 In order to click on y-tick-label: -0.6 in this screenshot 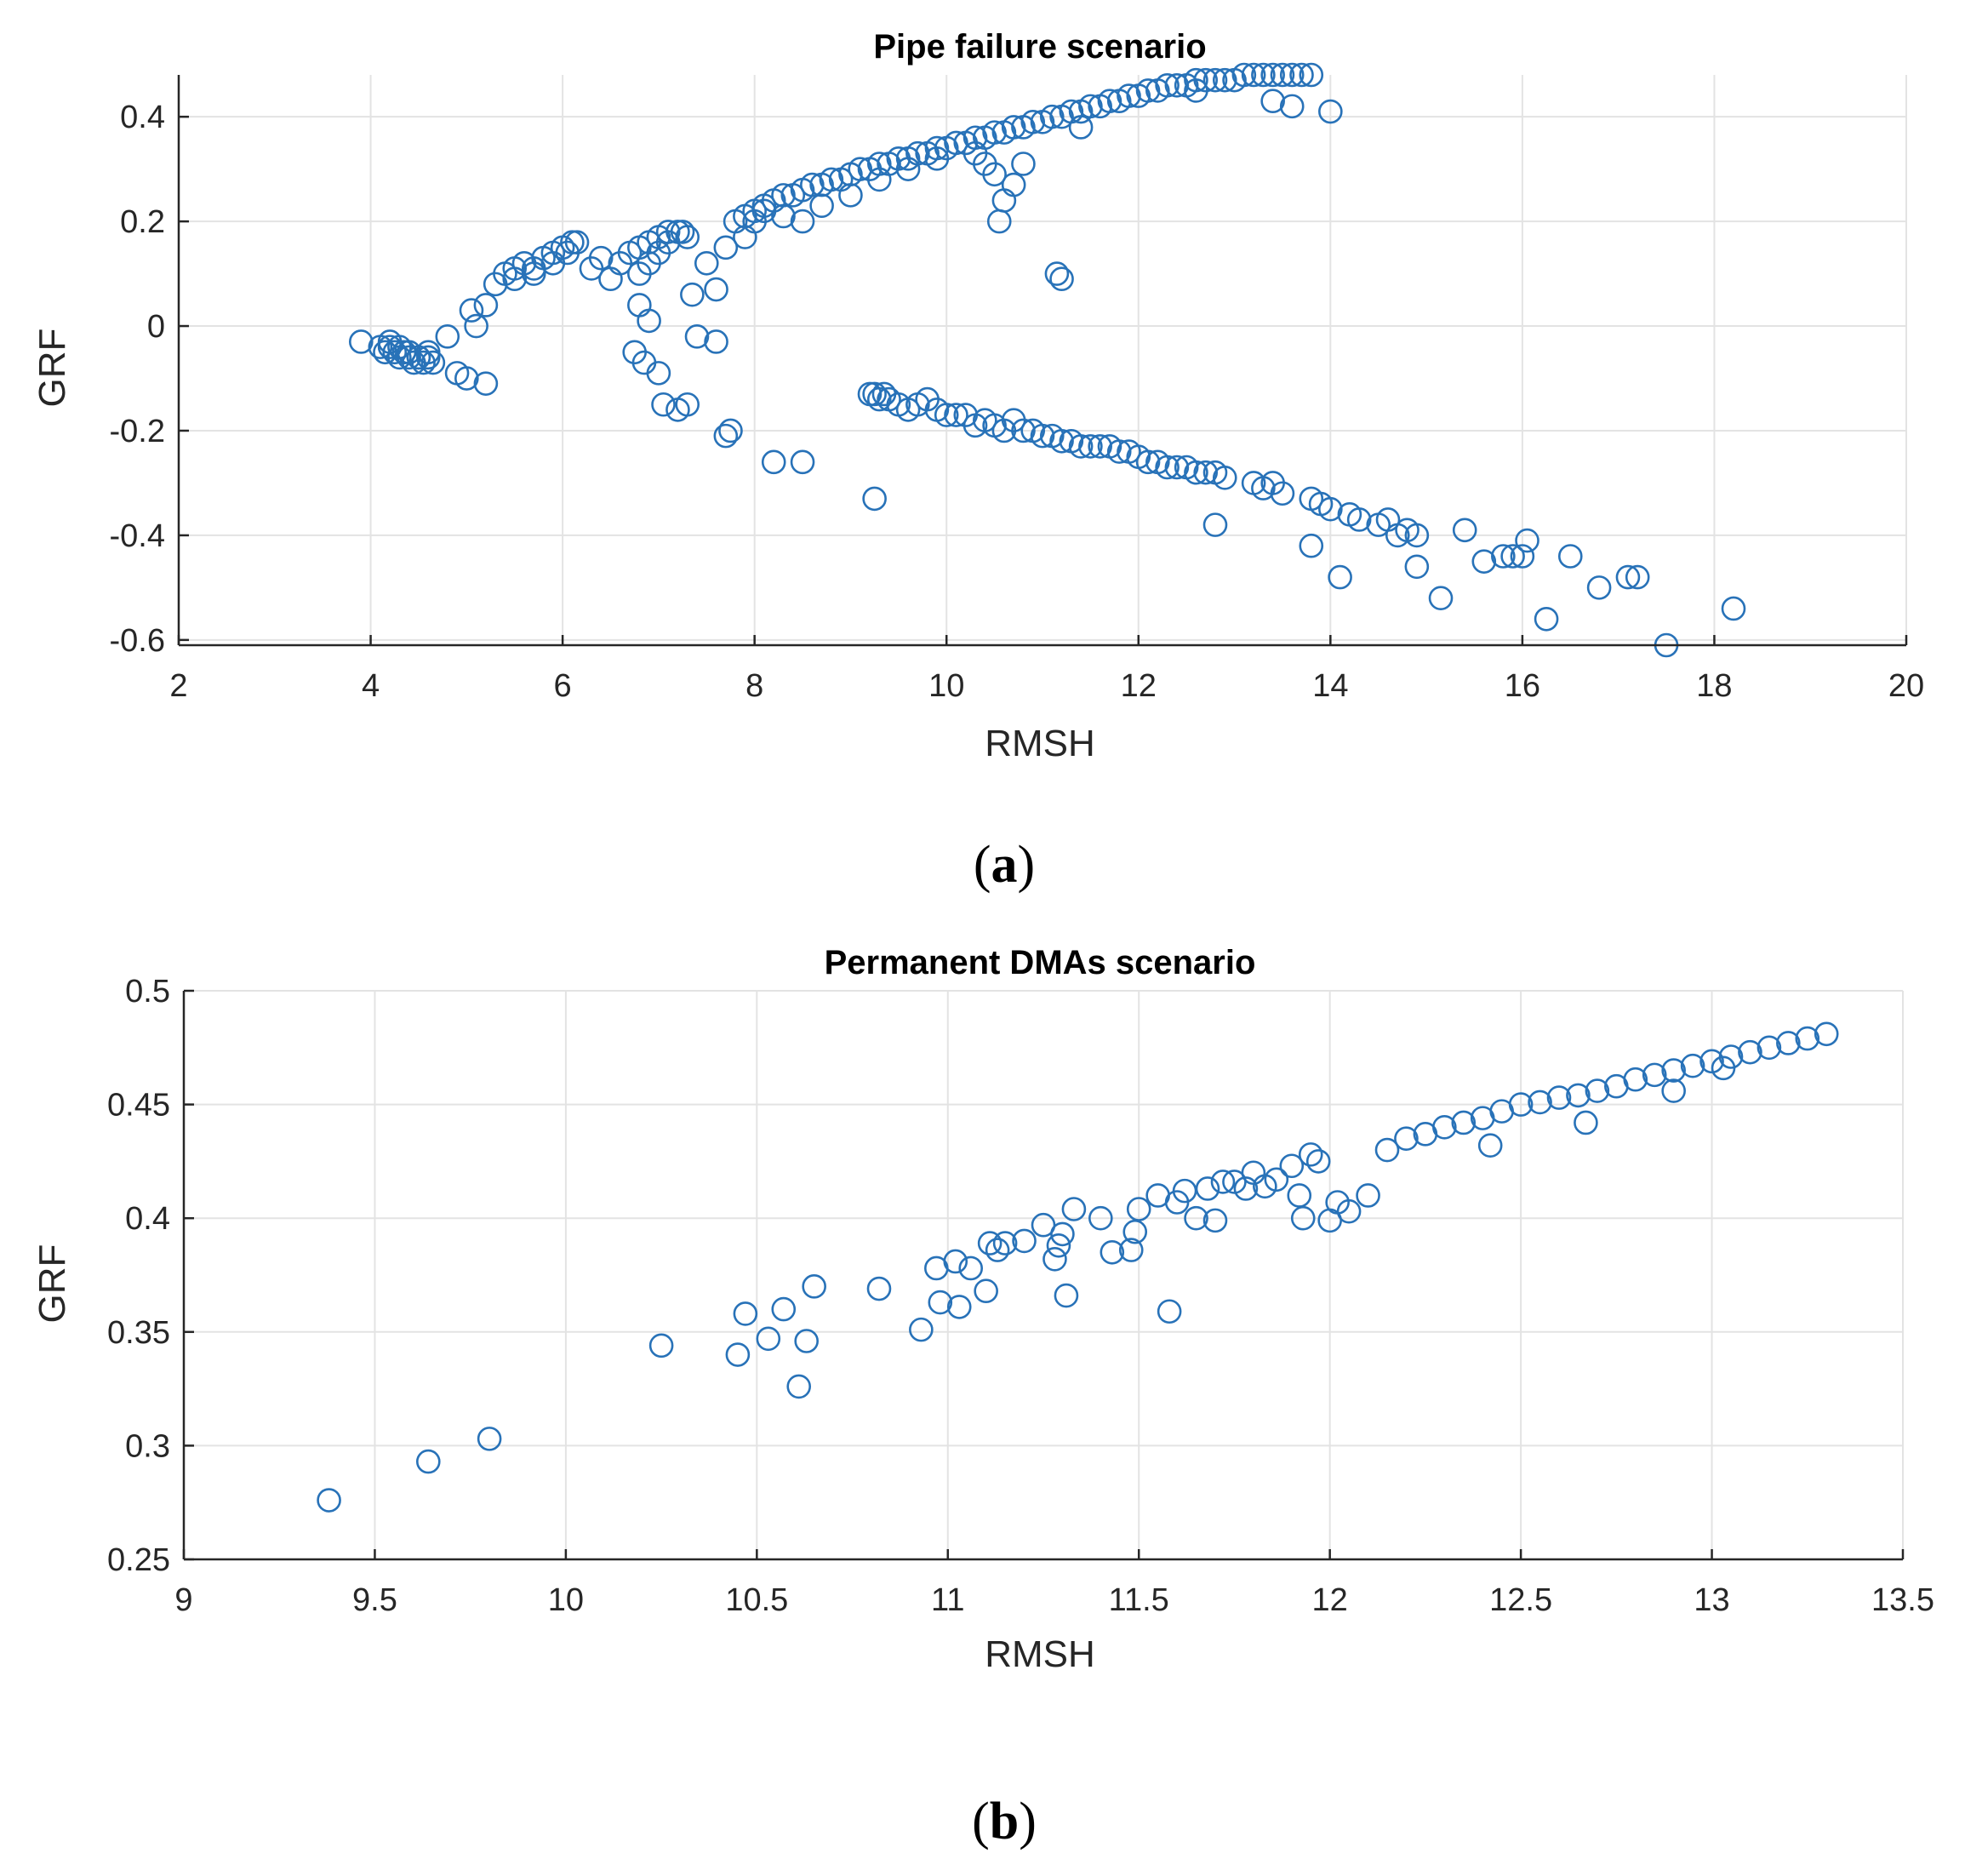, I will do `click(137, 641)`.